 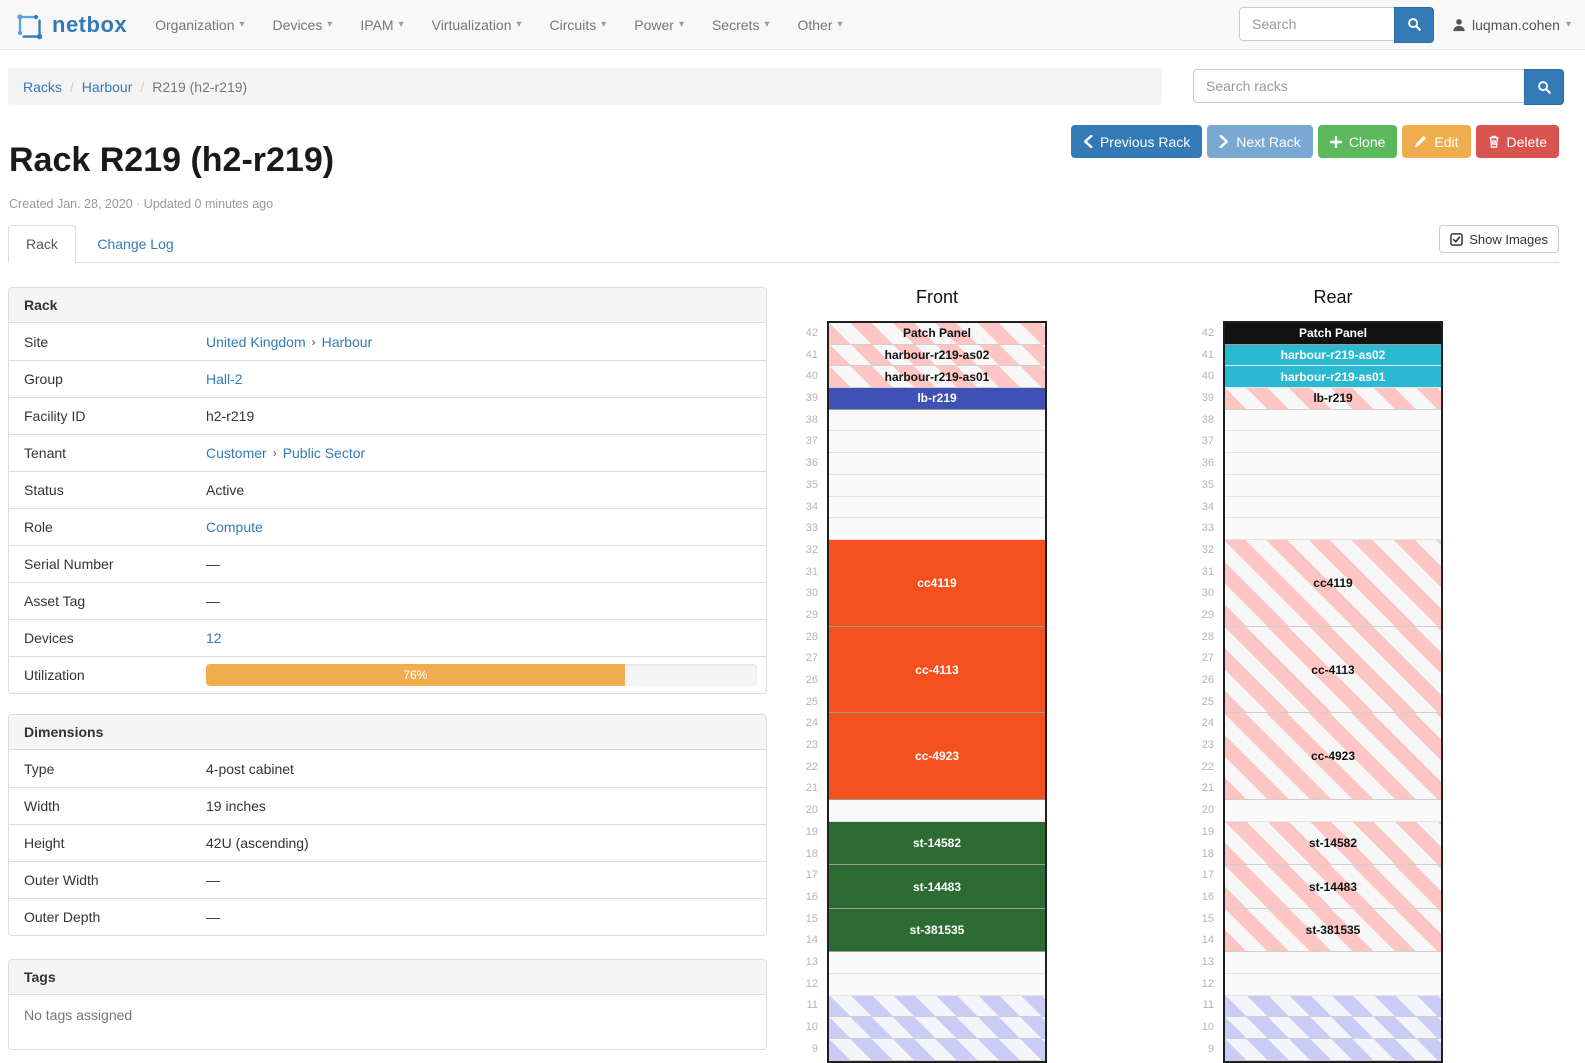 I want to click on link-public-sector: Public Sector, so click(x=324, y=453).